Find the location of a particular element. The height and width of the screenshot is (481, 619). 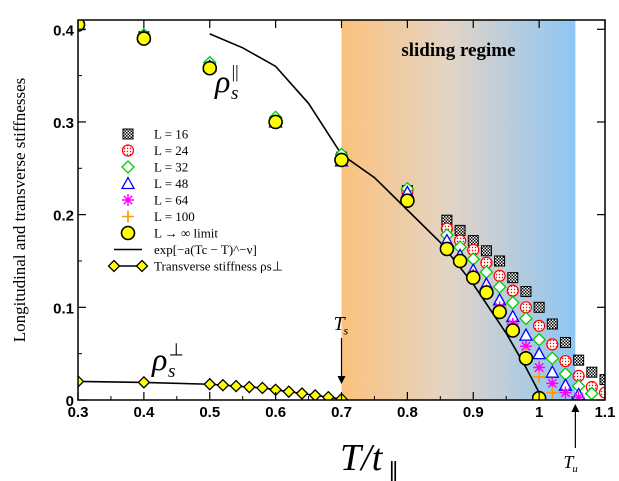

Ts-label: Ts is located at coordinates (341, 325).